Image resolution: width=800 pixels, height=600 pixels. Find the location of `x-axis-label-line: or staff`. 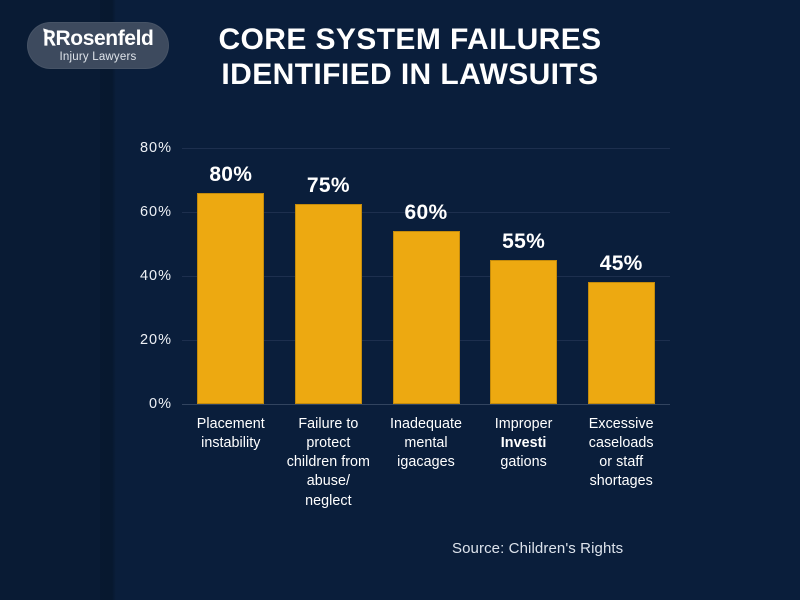

x-axis-label-line: or staff is located at coordinates (621, 462).